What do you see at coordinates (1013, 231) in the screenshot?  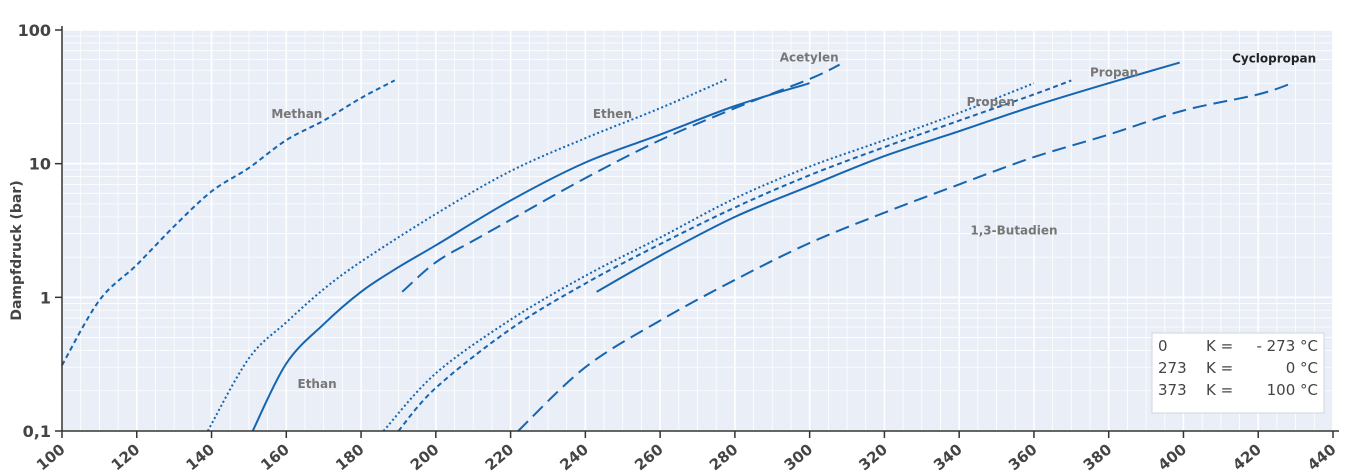 I see `curve-label: 1,3-Butadien` at bounding box center [1013, 231].